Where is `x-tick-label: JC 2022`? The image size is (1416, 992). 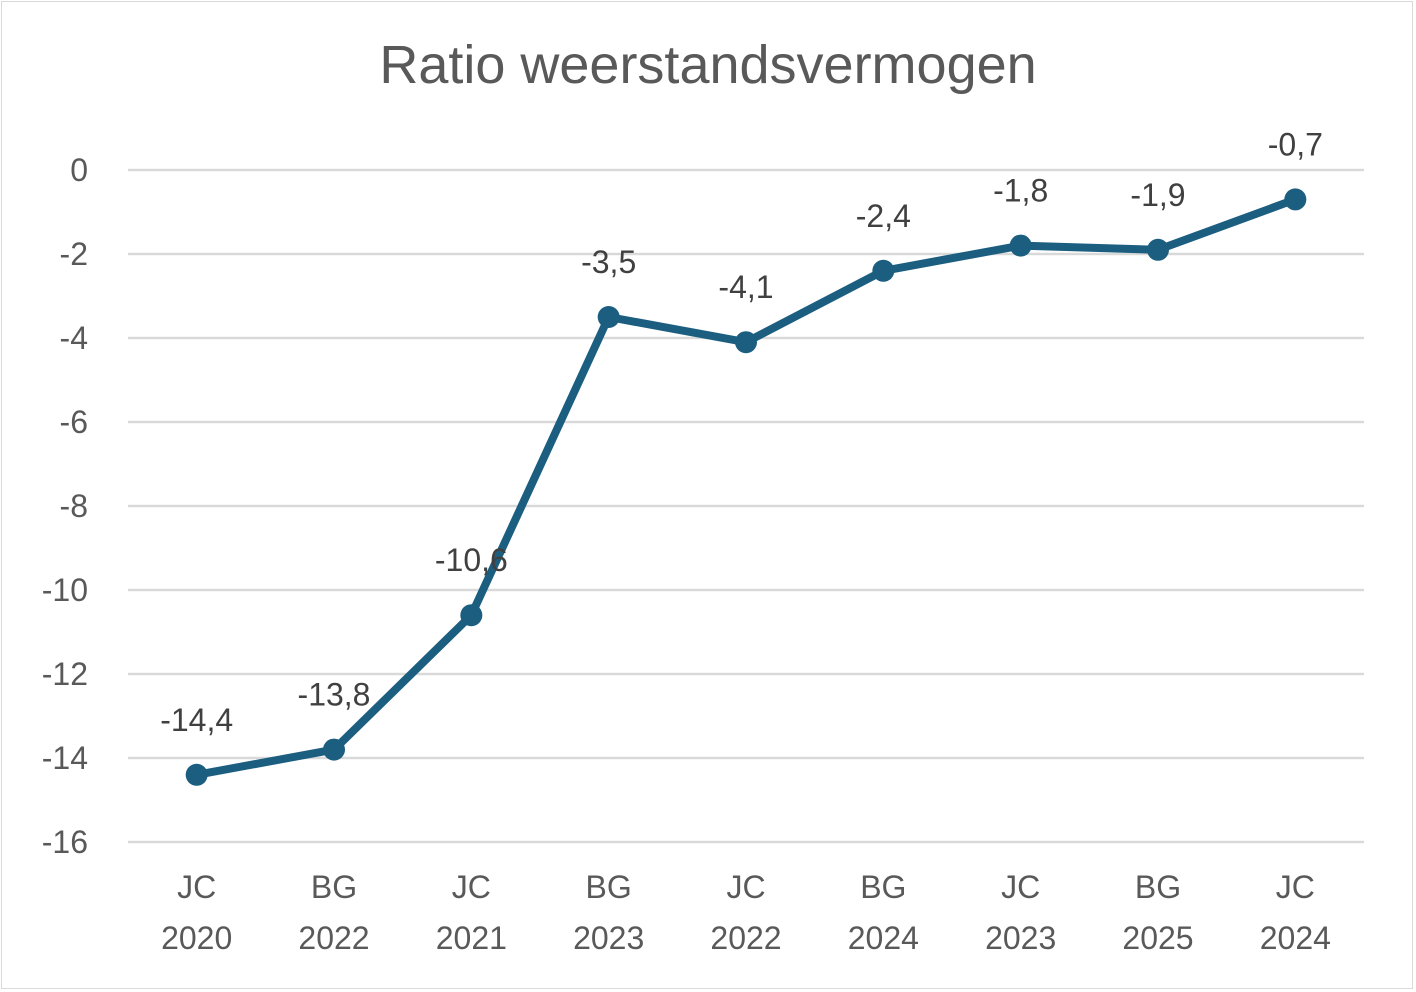 x-tick-label: JC 2022 is located at coordinates (745, 912).